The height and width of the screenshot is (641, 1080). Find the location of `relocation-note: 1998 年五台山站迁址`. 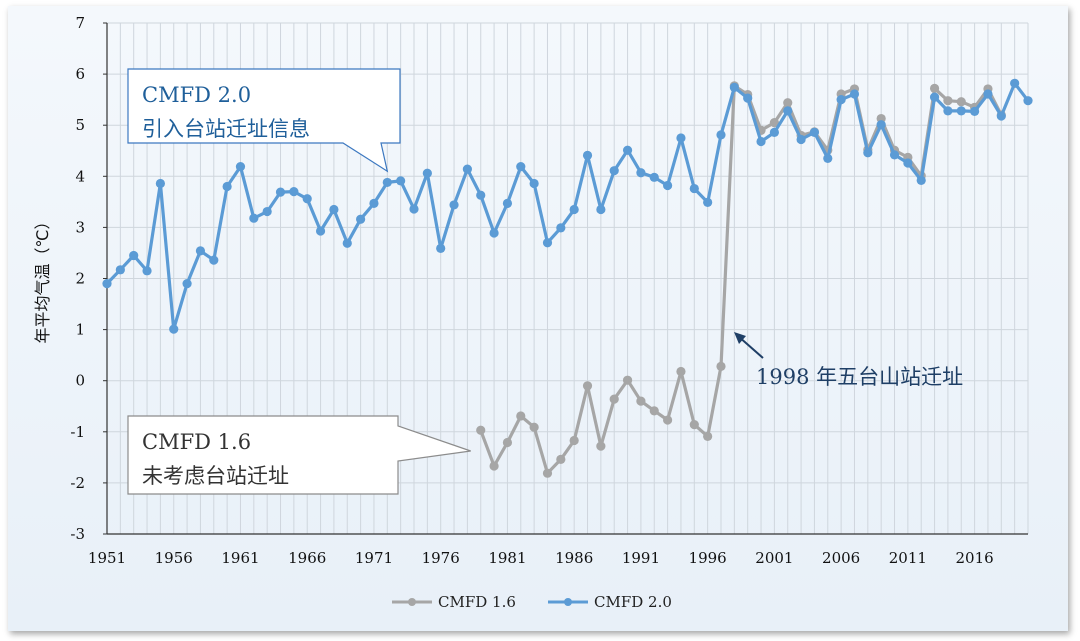

relocation-note: 1998 年五台山站迁址 is located at coordinates (848, 360).